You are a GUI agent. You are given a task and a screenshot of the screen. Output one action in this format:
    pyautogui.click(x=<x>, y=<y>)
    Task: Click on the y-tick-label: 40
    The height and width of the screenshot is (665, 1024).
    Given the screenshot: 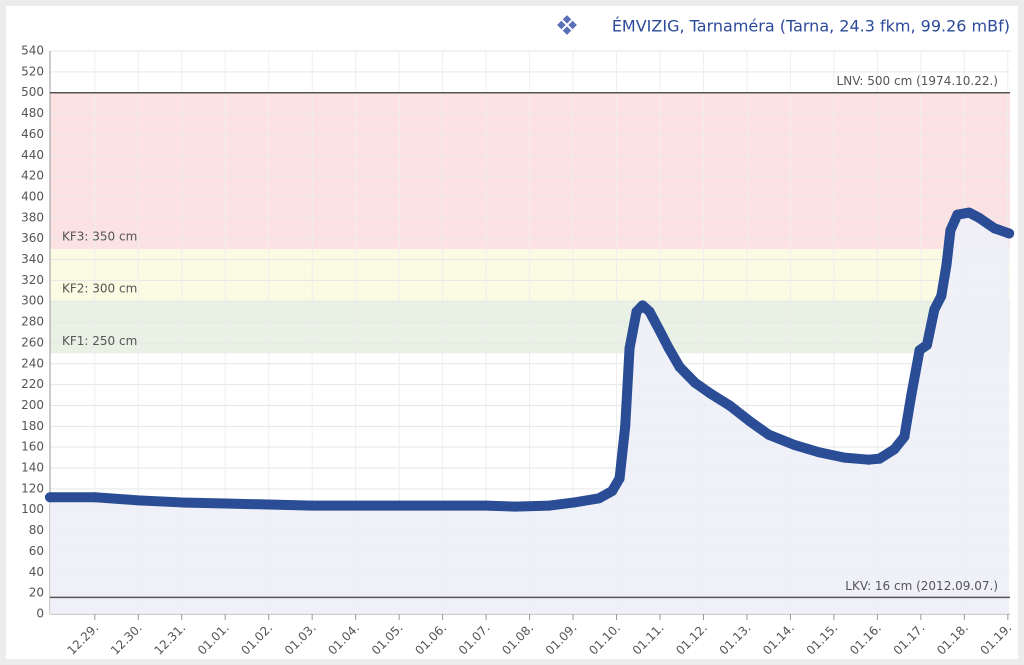 What is the action you would take?
    pyautogui.click(x=36, y=572)
    